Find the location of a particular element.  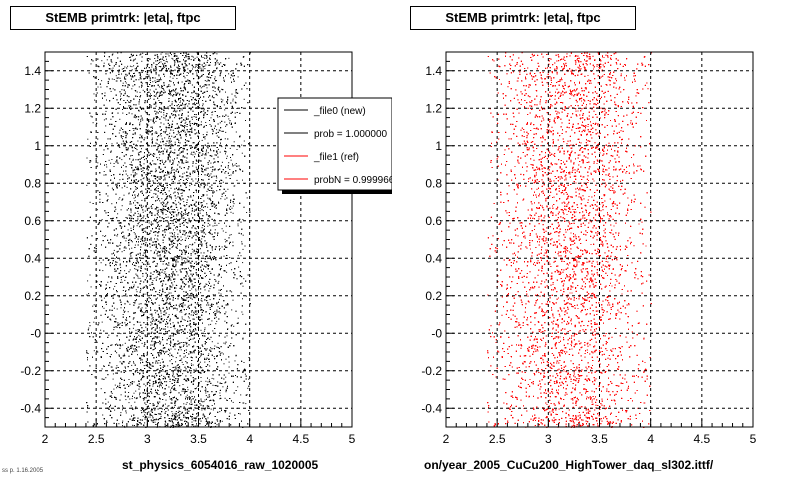

left-chart-title: StEMB primtrk: |eta|, ftpc is located at coordinates (123, 18).